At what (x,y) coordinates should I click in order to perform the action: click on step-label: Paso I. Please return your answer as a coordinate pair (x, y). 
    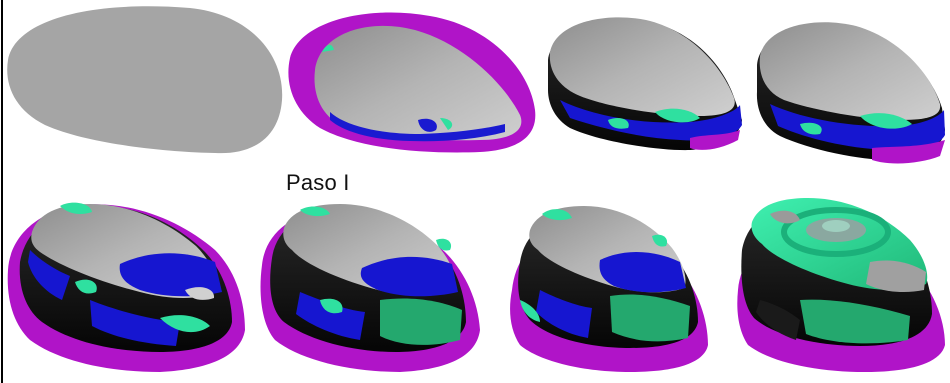
    Looking at the image, I should click on (318, 182).